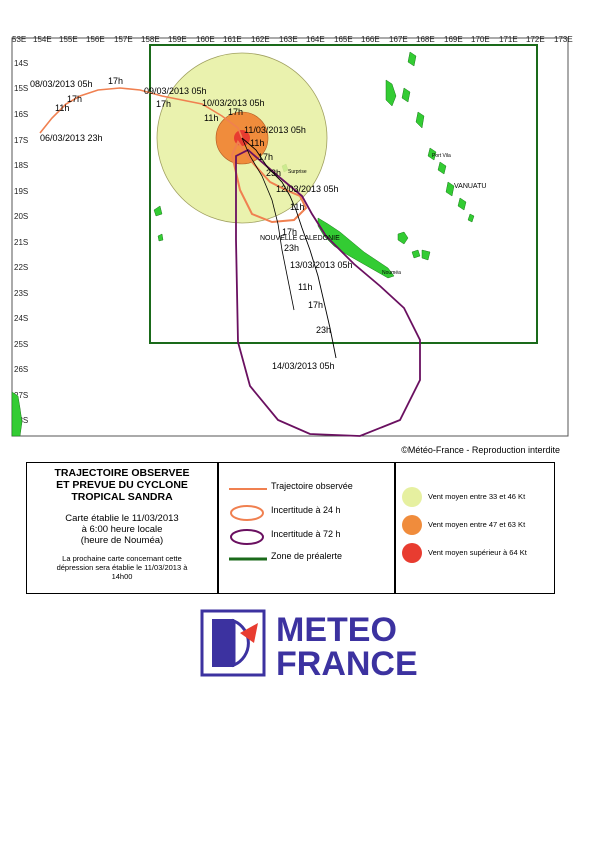 The image size is (595, 842). I want to click on lon-label: 156E, so click(95, 39).